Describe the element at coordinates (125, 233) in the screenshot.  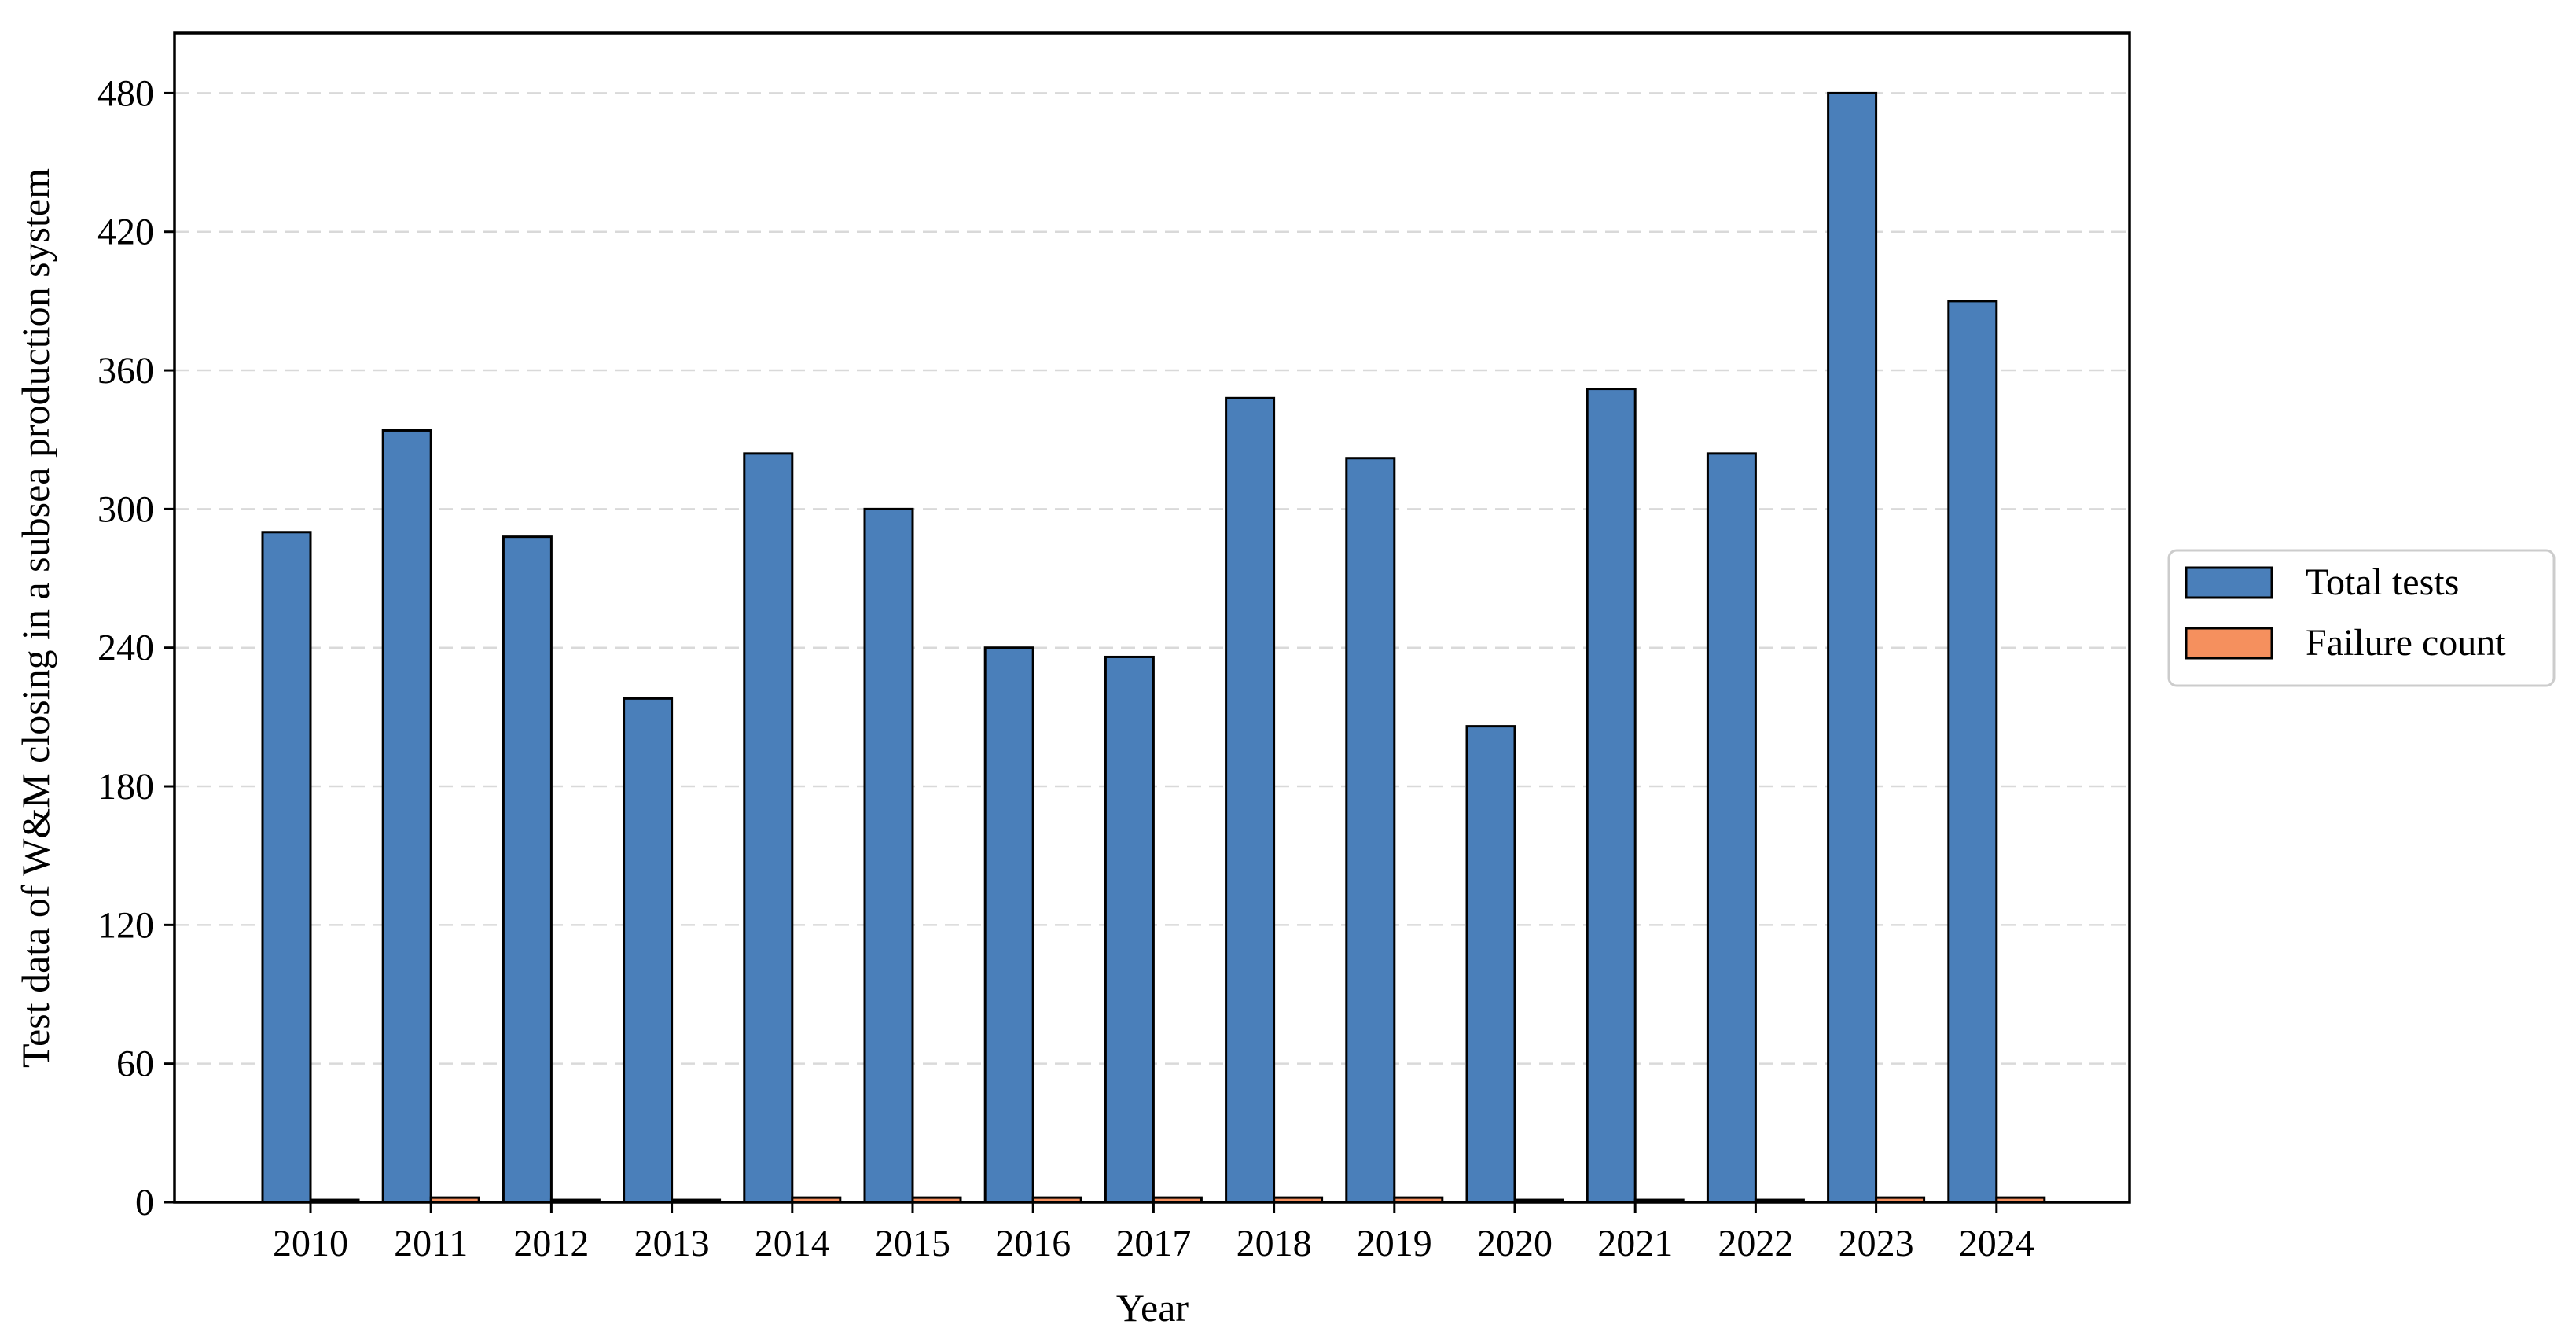
I see `y-tick-label: 420` at that location.